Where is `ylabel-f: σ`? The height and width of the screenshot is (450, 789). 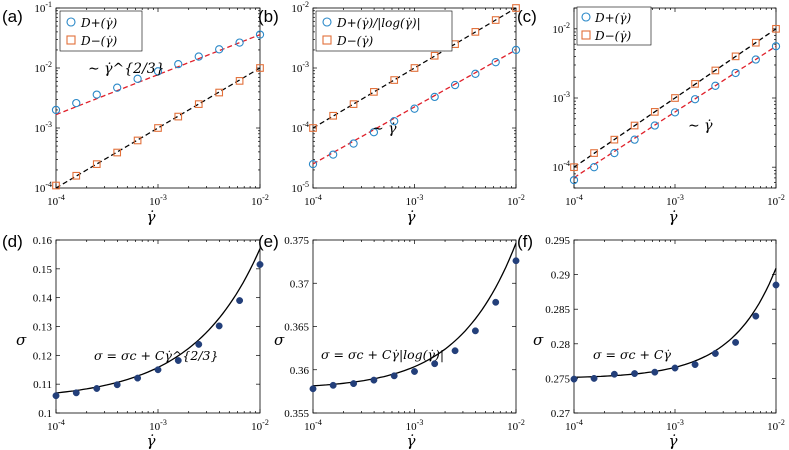 ylabel-f: σ is located at coordinates (538, 340).